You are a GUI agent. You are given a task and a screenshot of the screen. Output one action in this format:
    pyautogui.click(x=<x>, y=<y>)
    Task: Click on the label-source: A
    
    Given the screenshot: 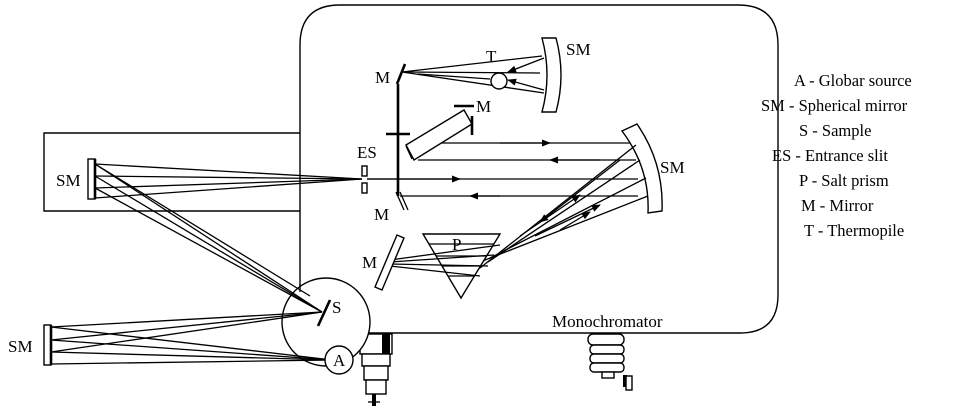 What is the action you would take?
    pyautogui.click(x=339, y=360)
    